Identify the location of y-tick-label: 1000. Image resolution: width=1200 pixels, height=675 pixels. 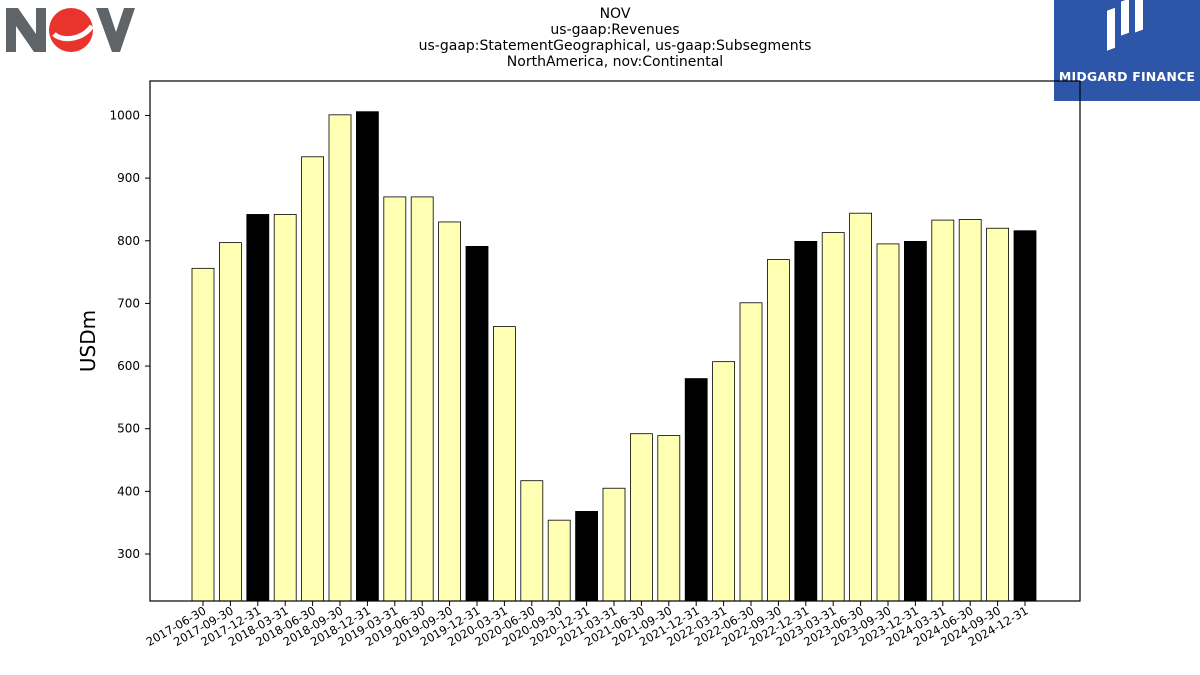
(124, 115).